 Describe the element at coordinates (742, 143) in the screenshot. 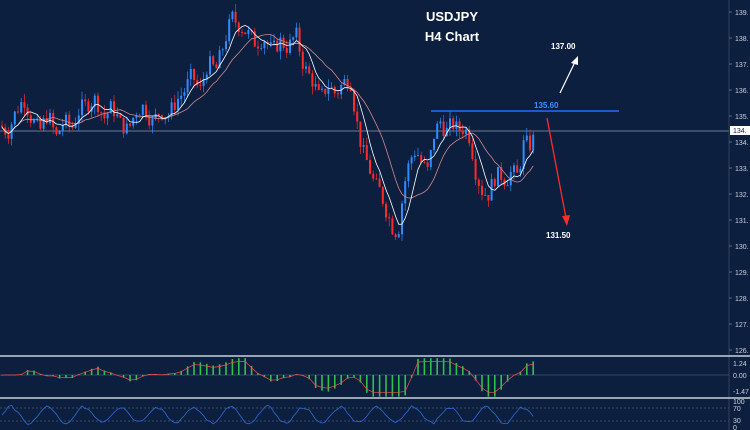

I see `price-tick-label: 134.` at that location.